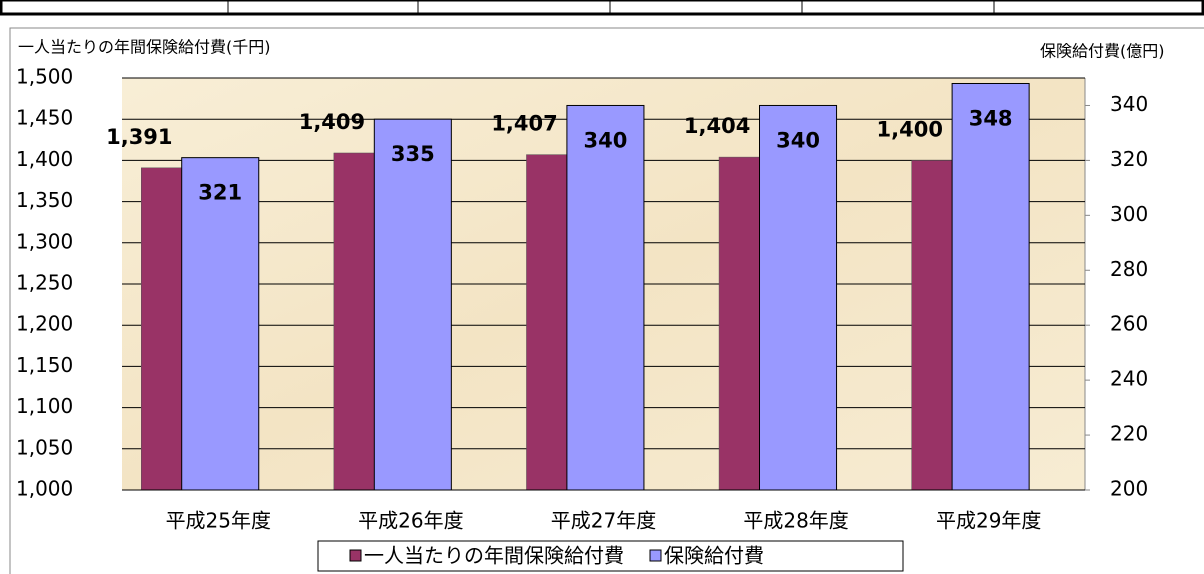 Image resolution: width=1204 pixels, height=574 pixels. Describe the element at coordinates (1102, 51) in the screenshot. I see `y2-axis-title: 保険給付費(億円)` at that location.